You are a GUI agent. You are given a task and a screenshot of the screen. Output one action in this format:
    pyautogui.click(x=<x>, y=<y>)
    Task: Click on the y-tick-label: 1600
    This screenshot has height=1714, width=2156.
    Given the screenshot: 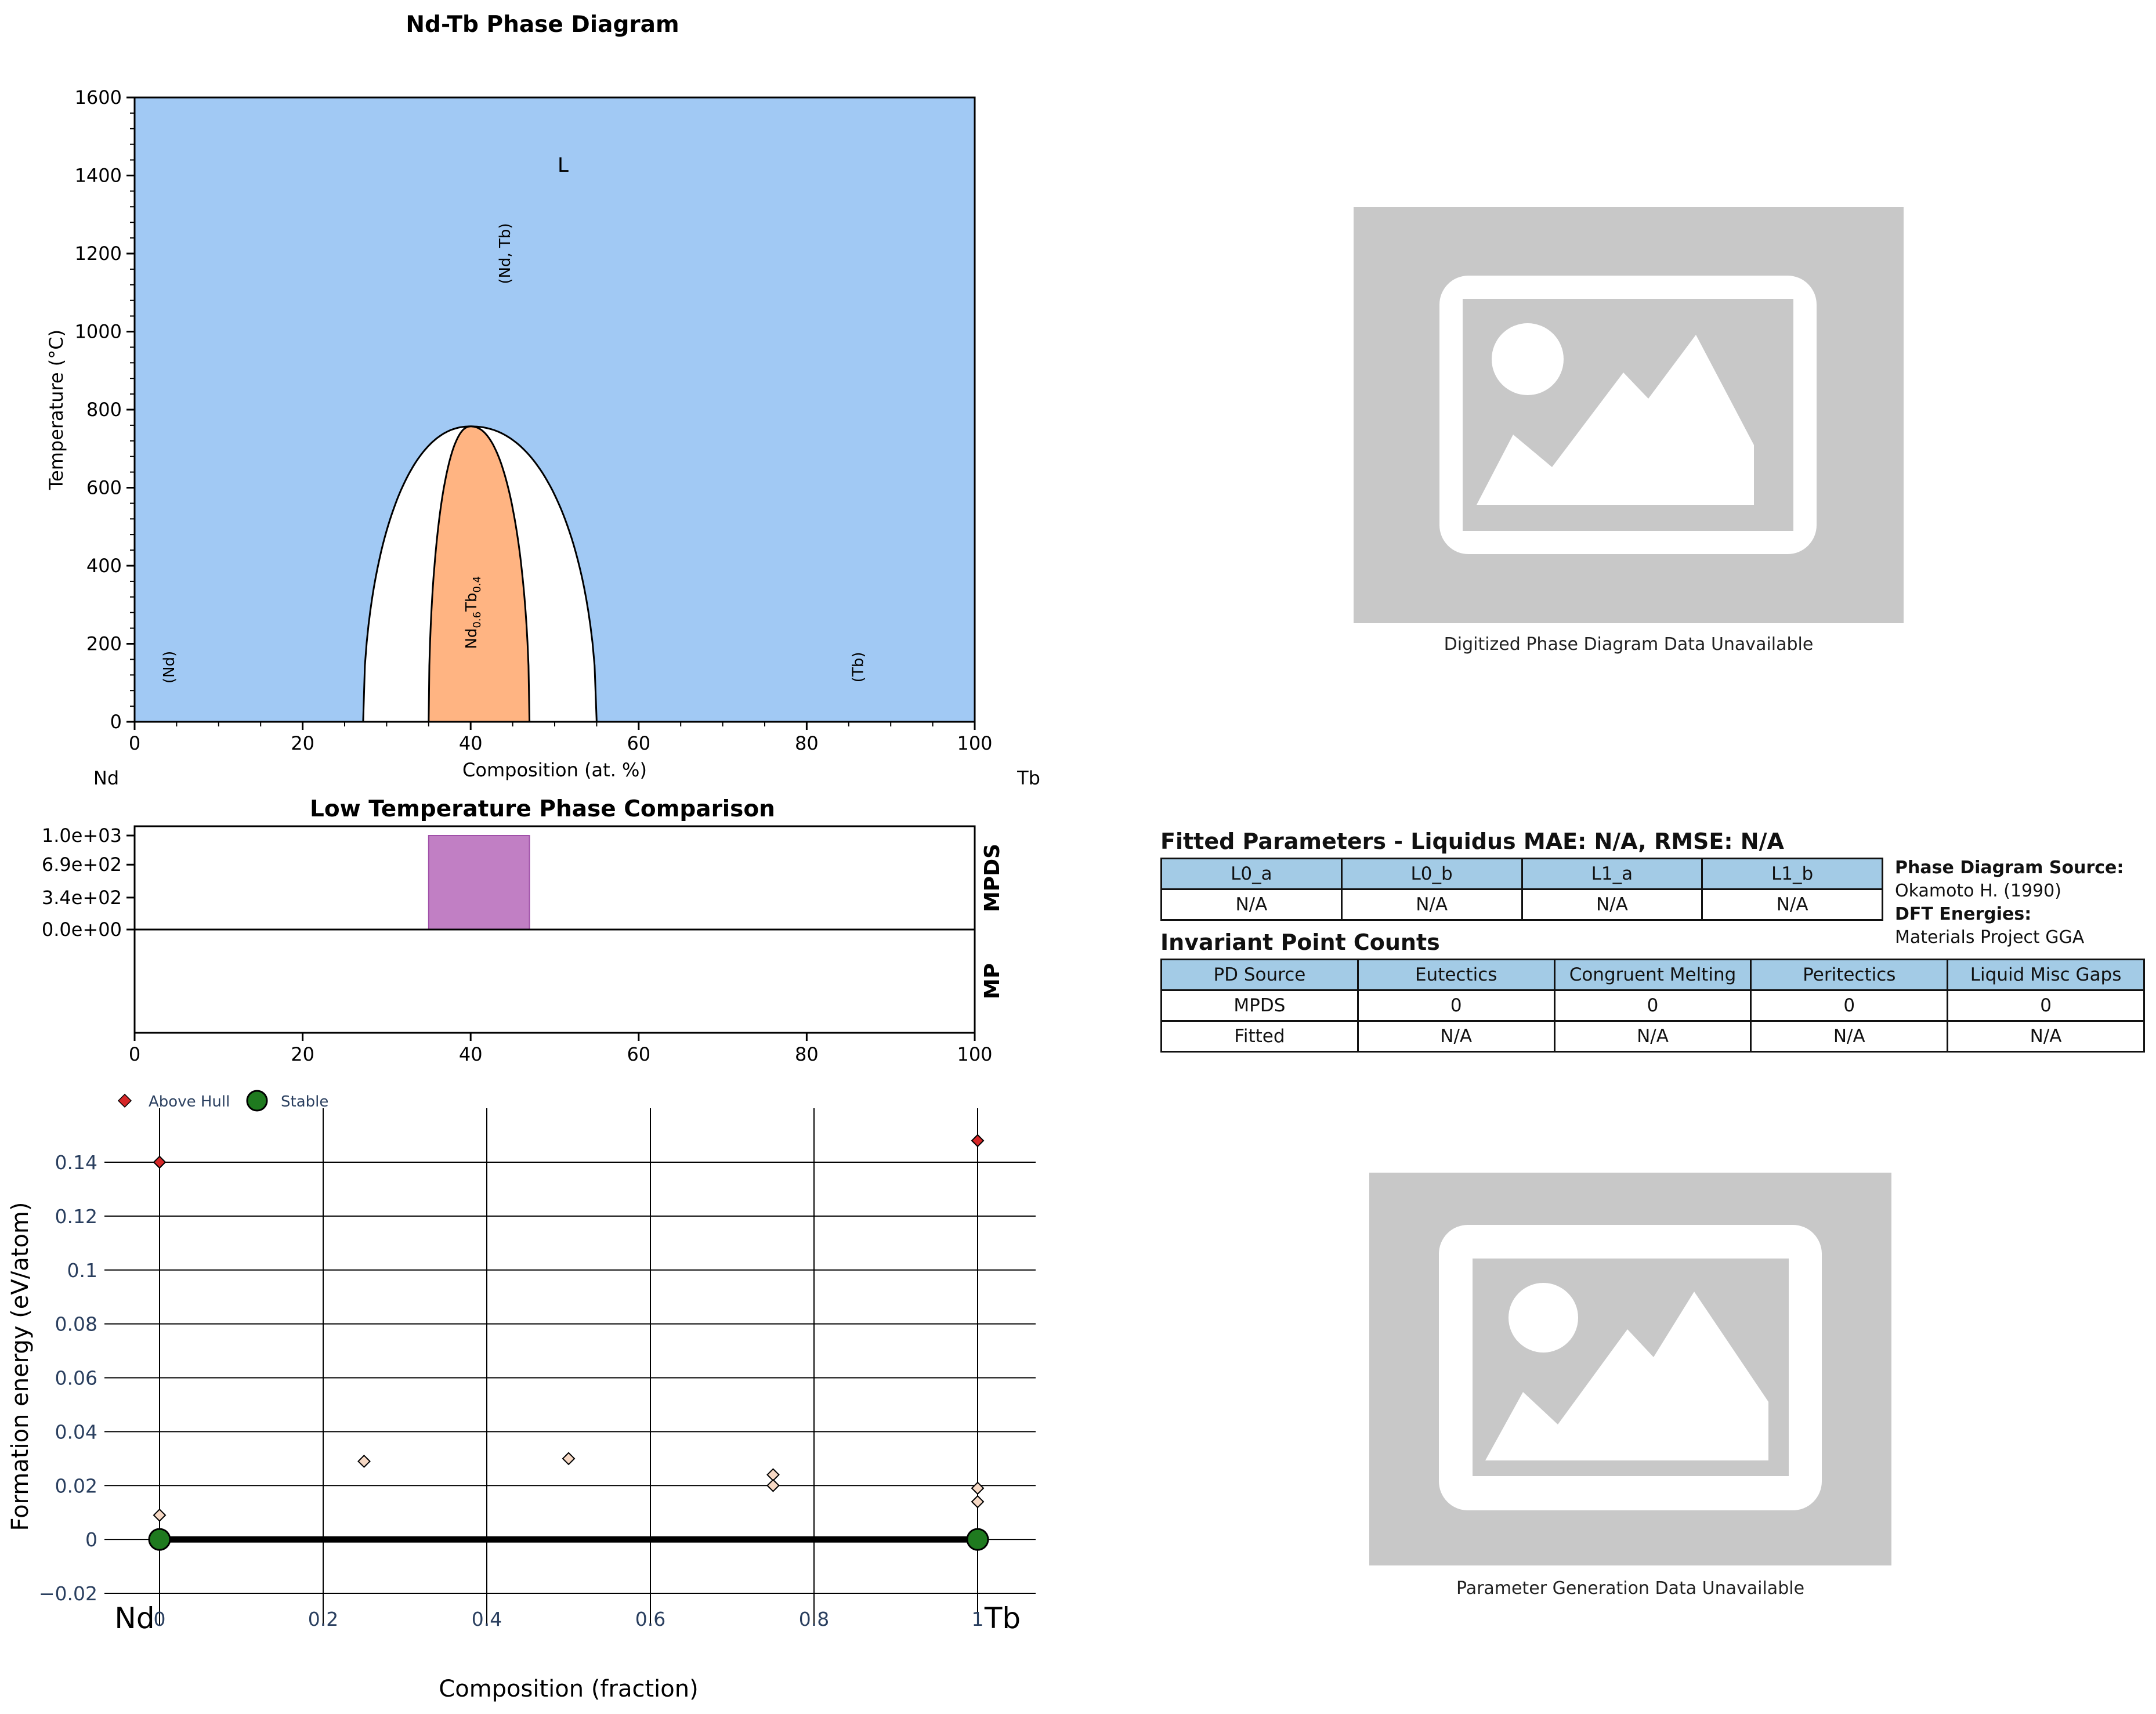 What is the action you would take?
    pyautogui.click(x=98, y=98)
    